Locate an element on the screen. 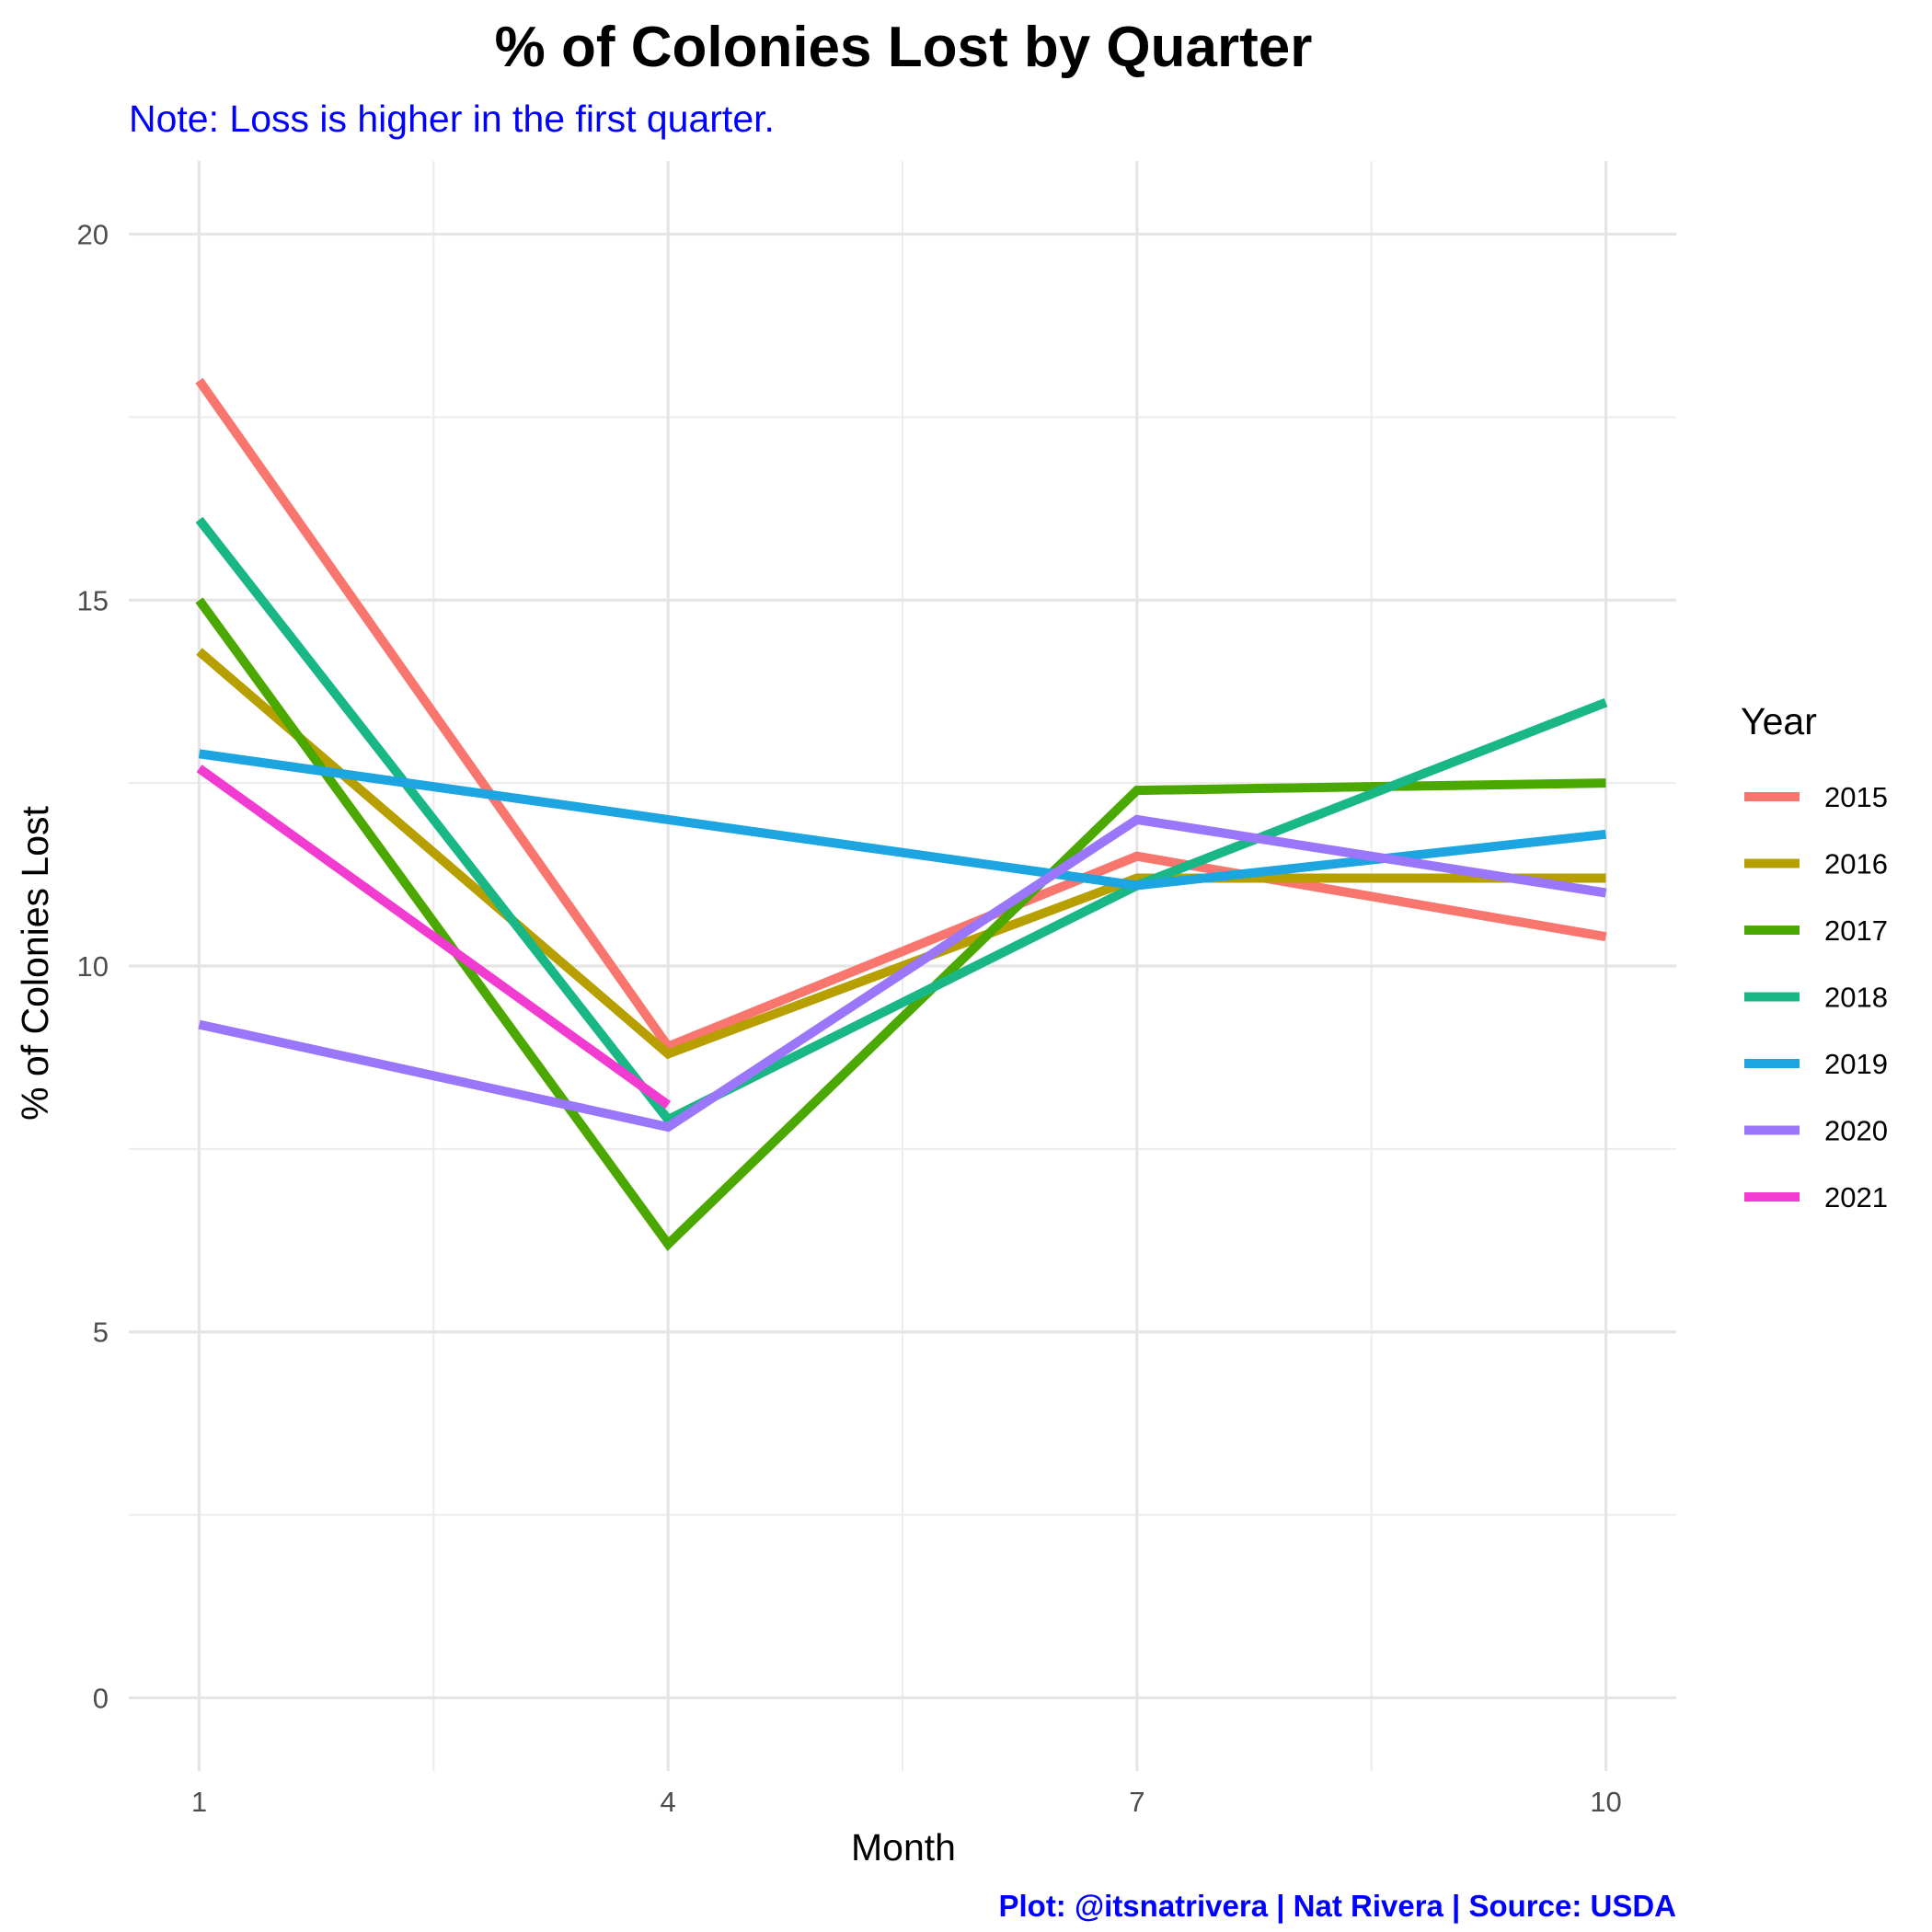 This screenshot has height=1932, width=1932. legend-label-2020: 2020 is located at coordinates (1856, 1131).